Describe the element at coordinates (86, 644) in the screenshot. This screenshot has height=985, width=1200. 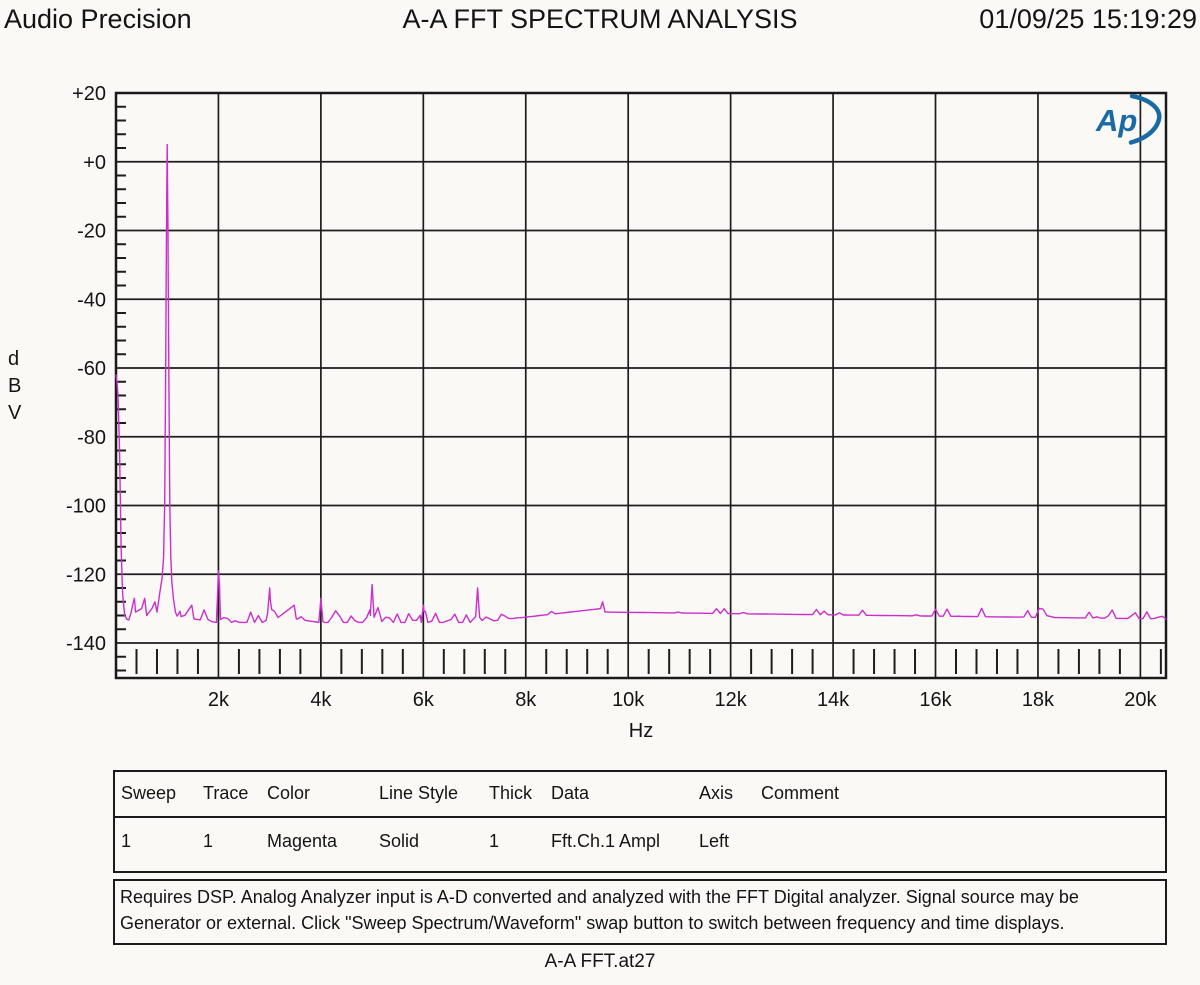
I see `svg-text: -140` at that location.